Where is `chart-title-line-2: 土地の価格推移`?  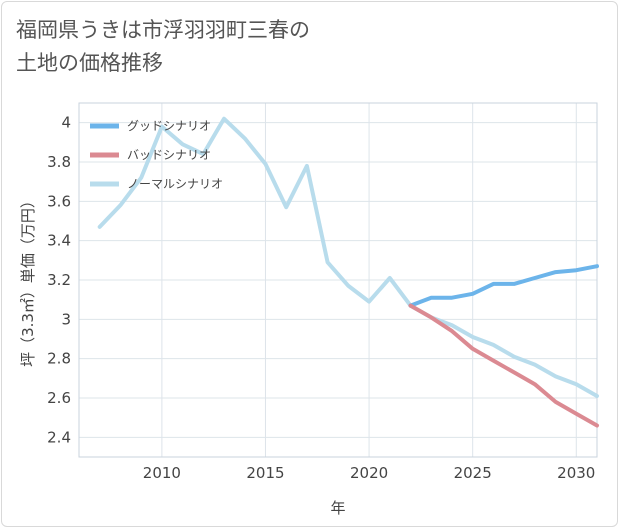
chart-title-line-2: 土地の価格推移 is located at coordinates (89, 63).